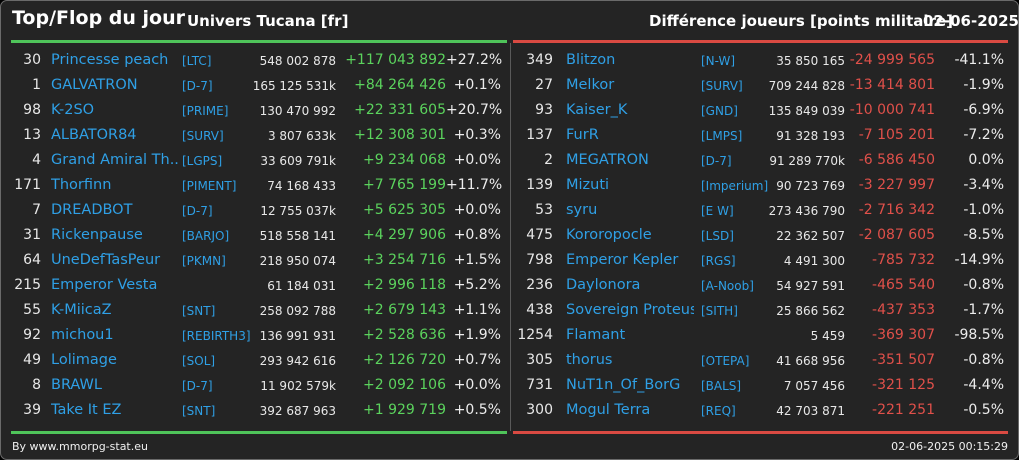  What do you see at coordinates (94, 135) in the screenshot?
I see `player-name-link: ALBATOR84` at bounding box center [94, 135].